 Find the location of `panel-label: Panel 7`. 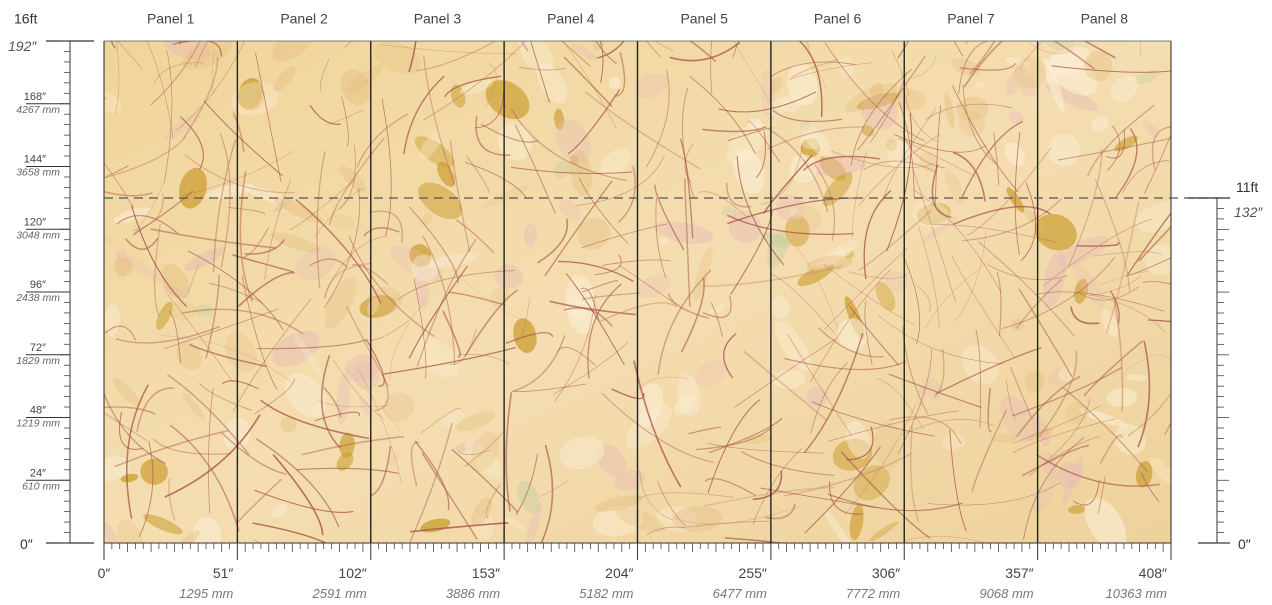

panel-label: Panel 7 is located at coordinates (971, 19).